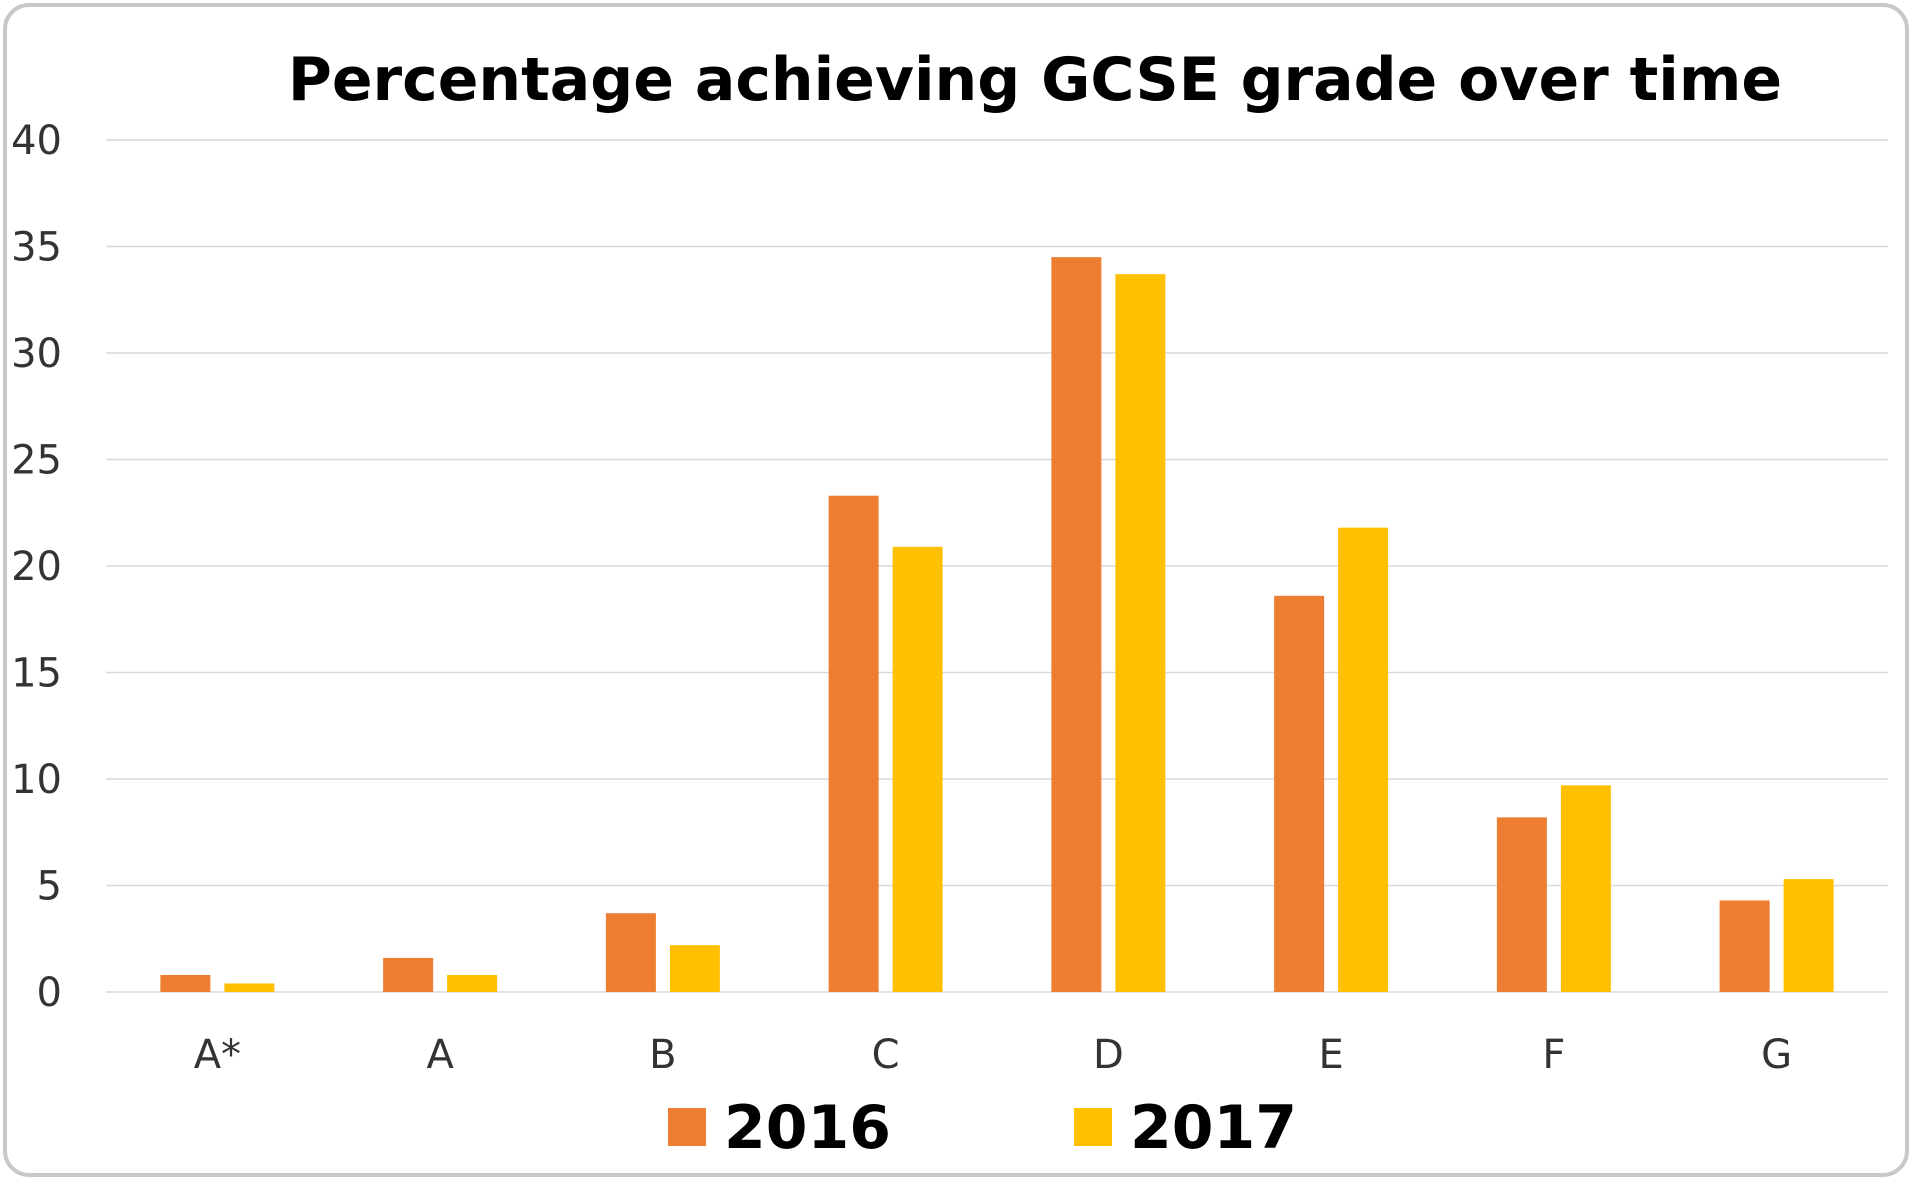 This screenshot has width=1920, height=1188. Describe the element at coordinates (472, 983) in the screenshot. I see `bar-2017-A` at that location.